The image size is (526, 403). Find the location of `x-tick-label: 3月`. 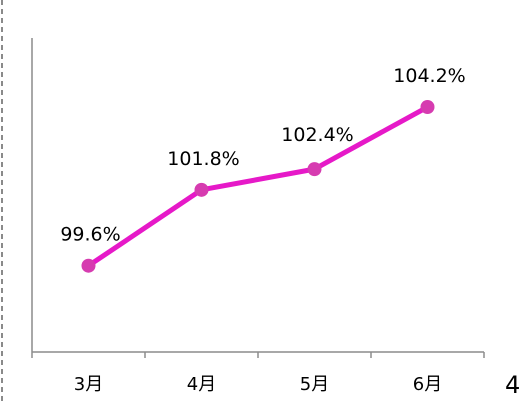

x-tick-label: 3月 is located at coordinates (88, 384).